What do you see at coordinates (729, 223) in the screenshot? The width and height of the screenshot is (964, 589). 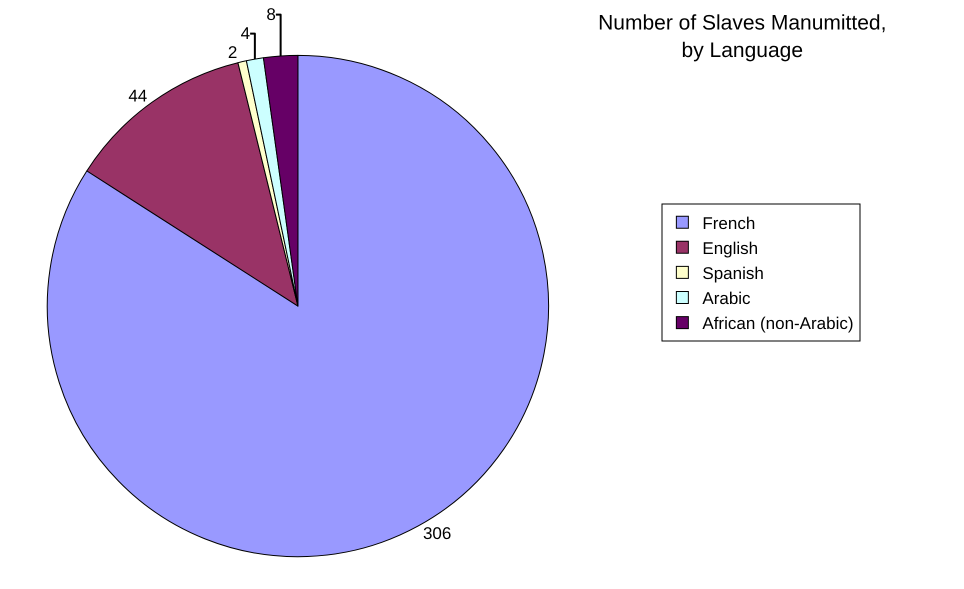 I see `legend-label: French` at bounding box center [729, 223].